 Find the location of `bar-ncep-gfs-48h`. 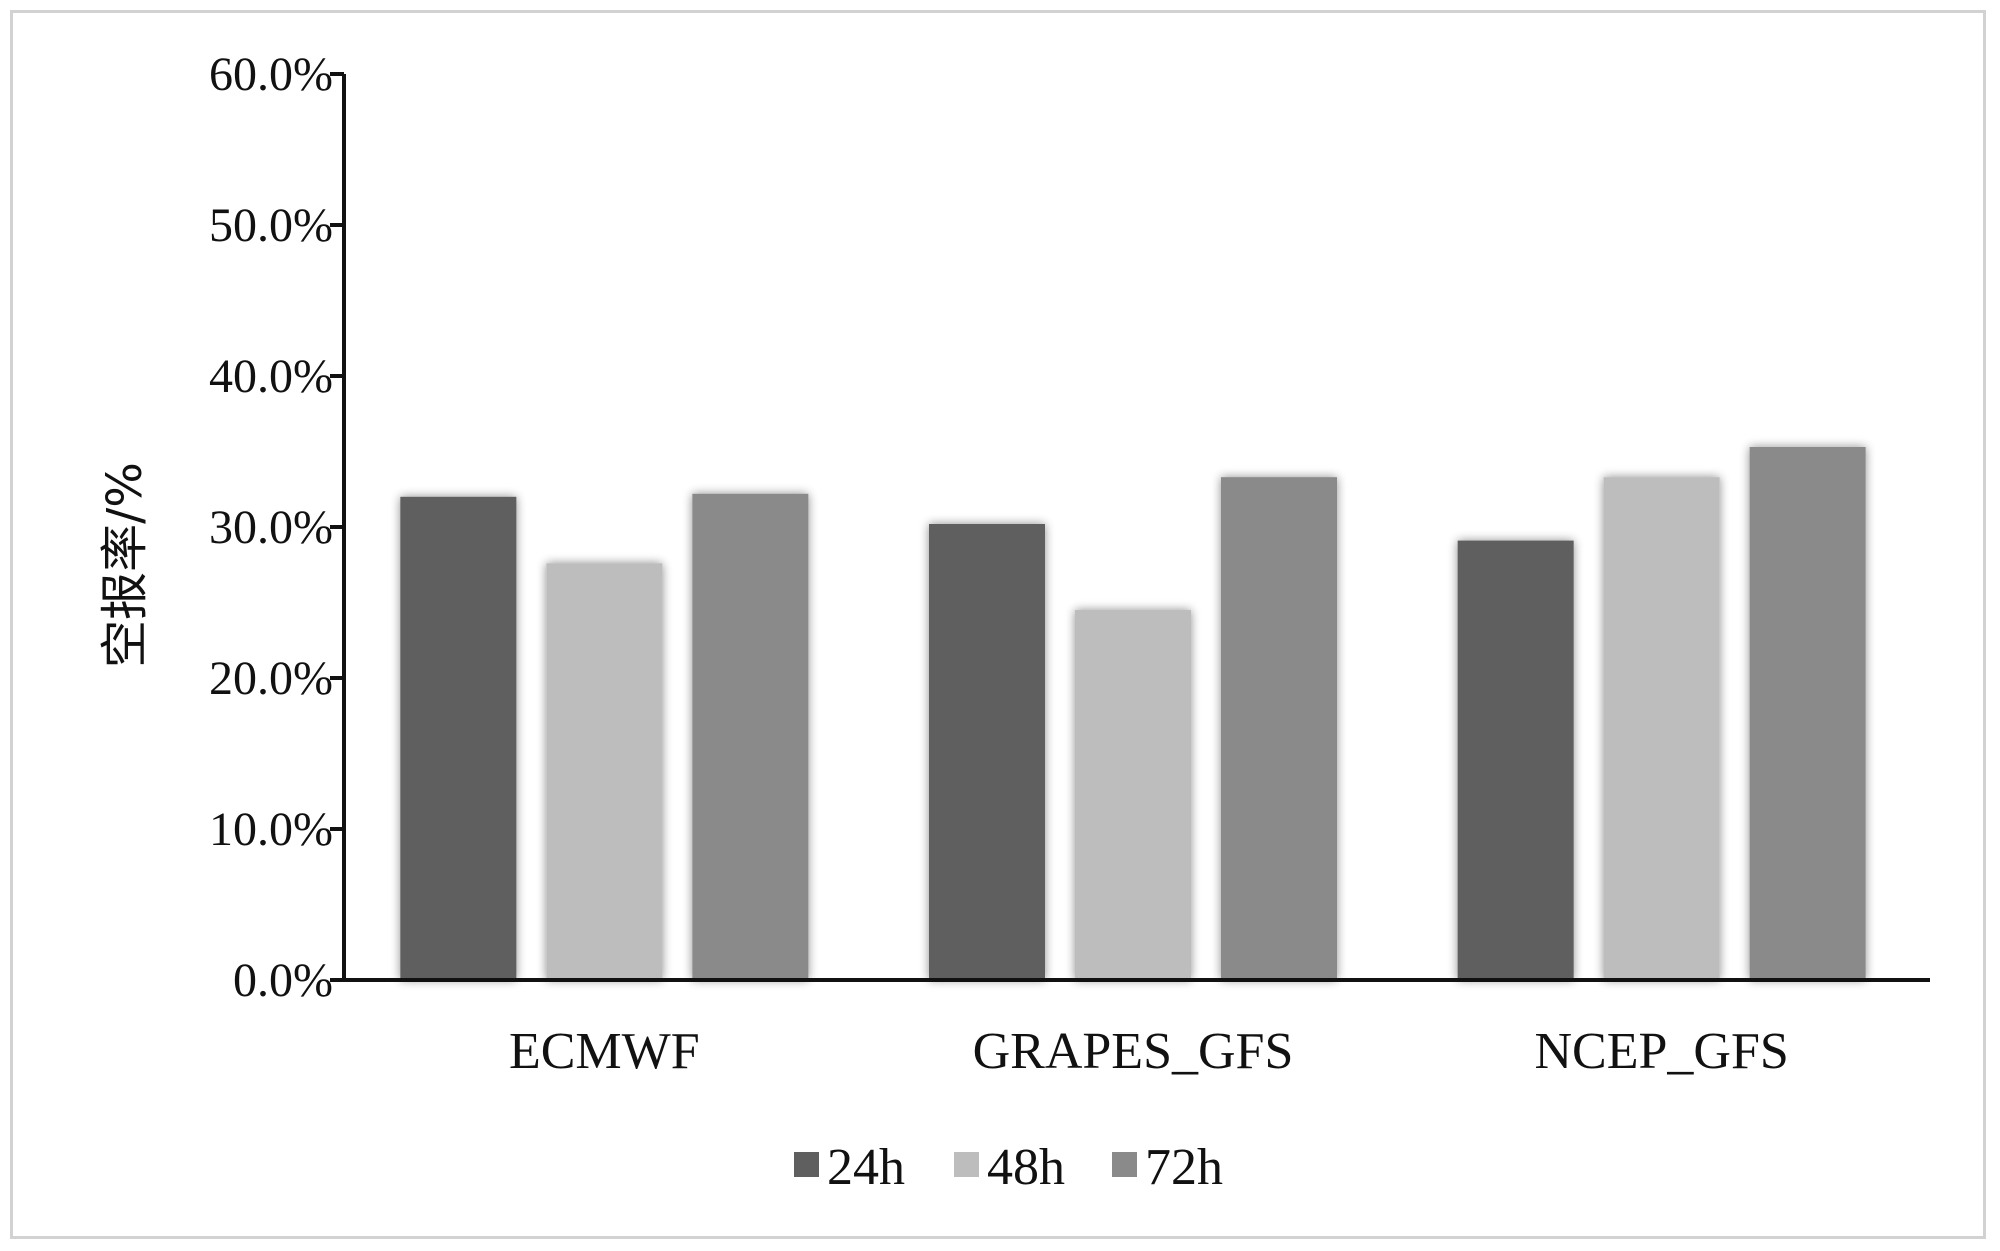

bar-ncep-gfs-48h is located at coordinates (1661, 728).